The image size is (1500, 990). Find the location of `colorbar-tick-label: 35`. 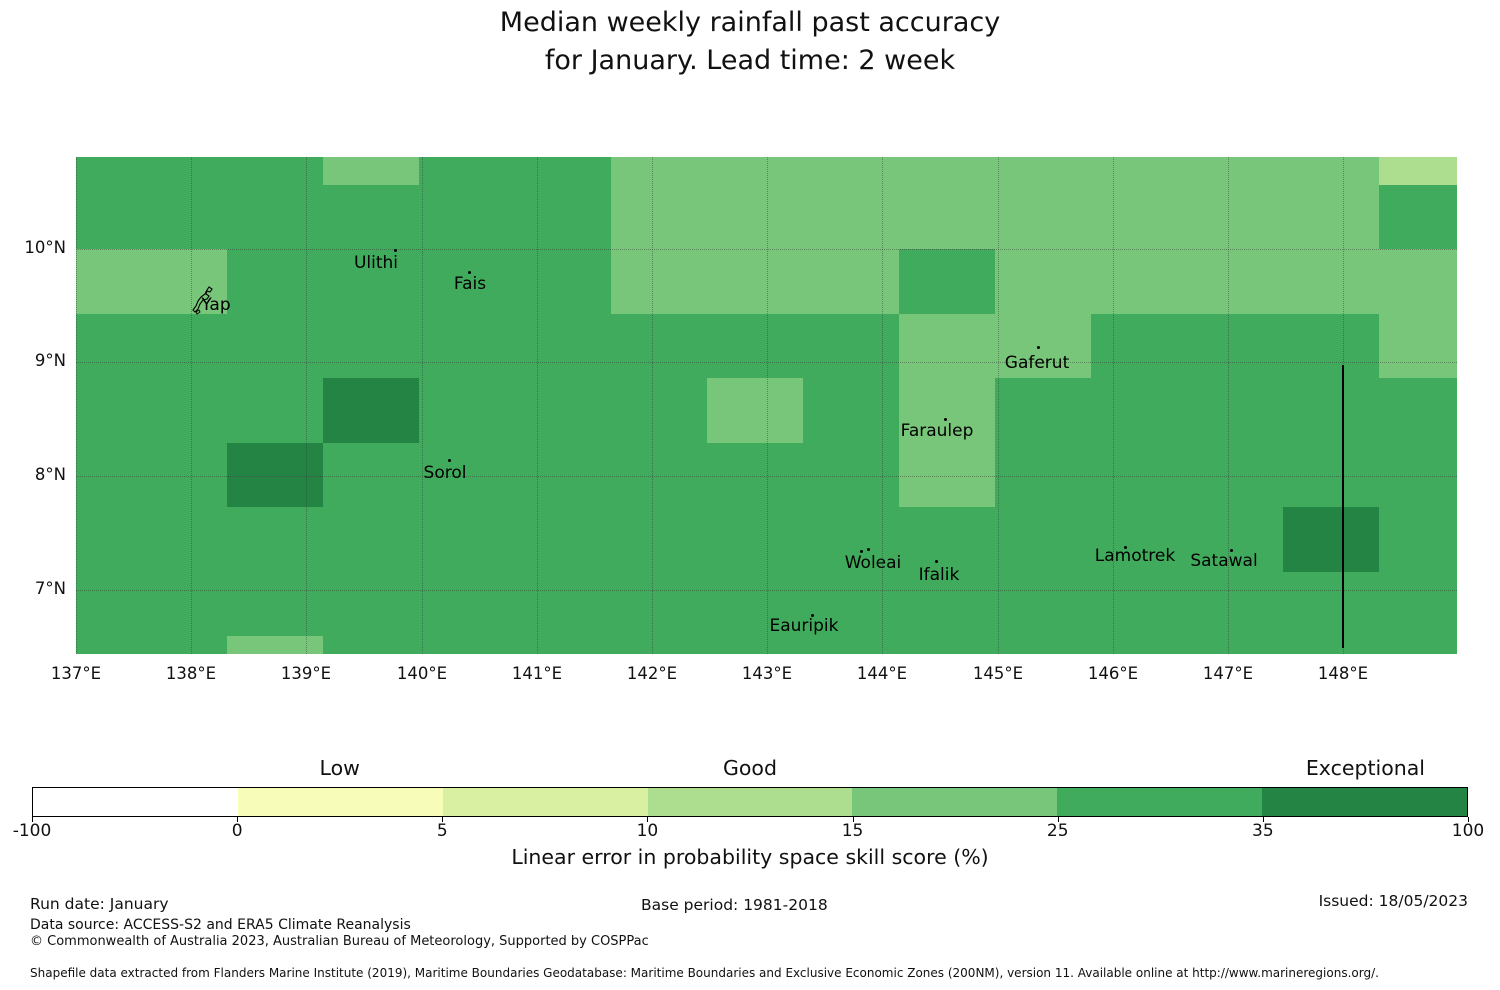

colorbar-tick-label: 35 is located at coordinates (1263, 831).